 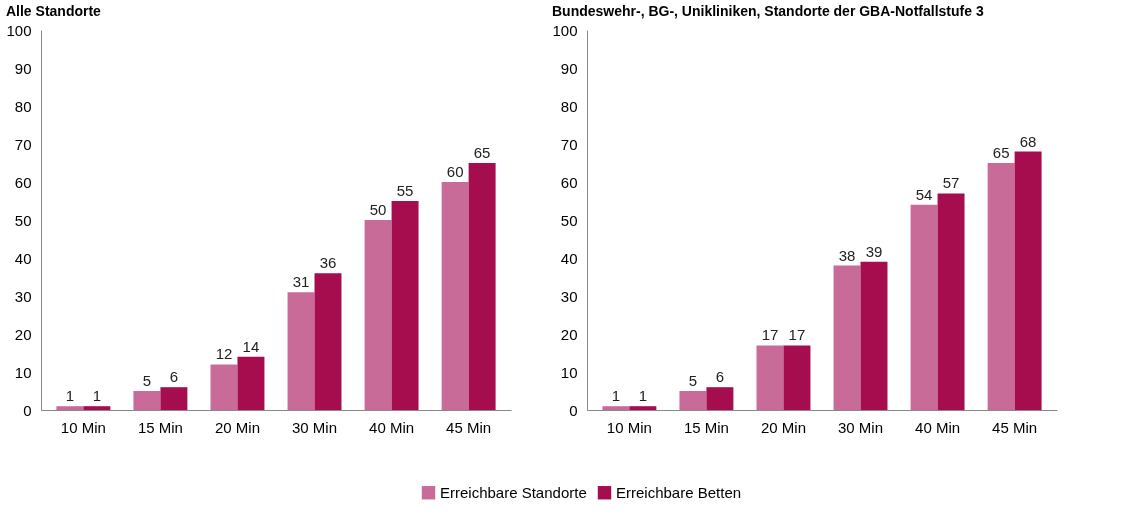 What do you see at coordinates (951, 183) in the screenshot?
I see `data-label: 57` at bounding box center [951, 183].